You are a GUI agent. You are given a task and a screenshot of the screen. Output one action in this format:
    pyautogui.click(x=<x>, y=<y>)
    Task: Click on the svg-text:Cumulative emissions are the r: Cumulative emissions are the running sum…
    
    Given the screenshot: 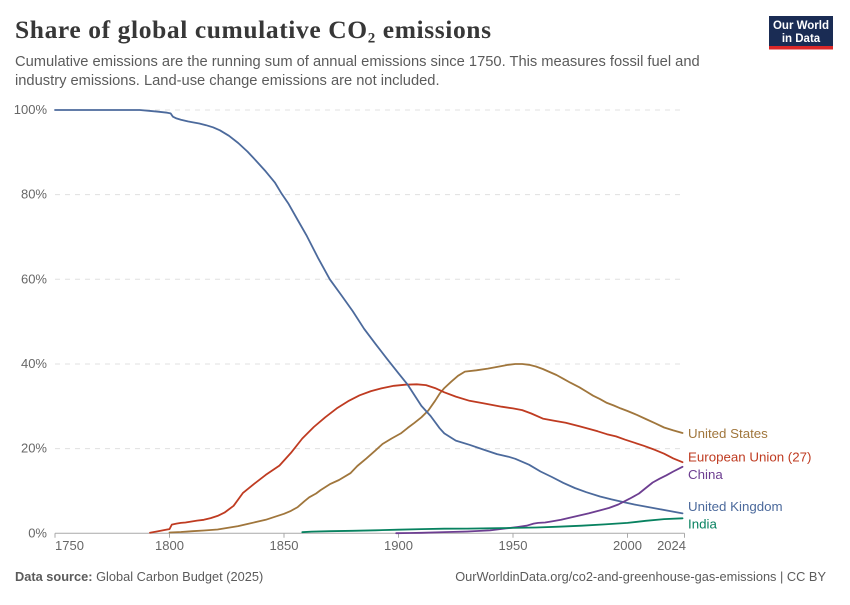 What is the action you would take?
    pyautogui.click(x=357, y=62)
    